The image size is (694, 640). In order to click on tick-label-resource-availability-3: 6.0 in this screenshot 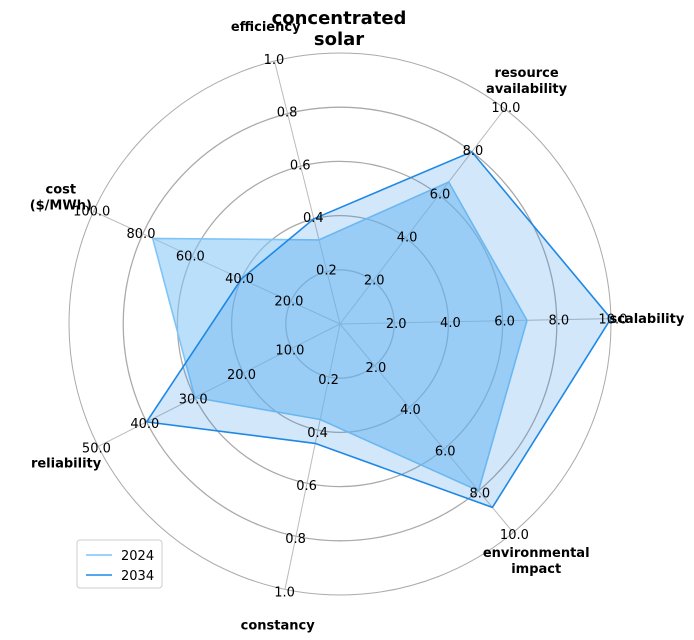, I will do `click(440, 194)`.